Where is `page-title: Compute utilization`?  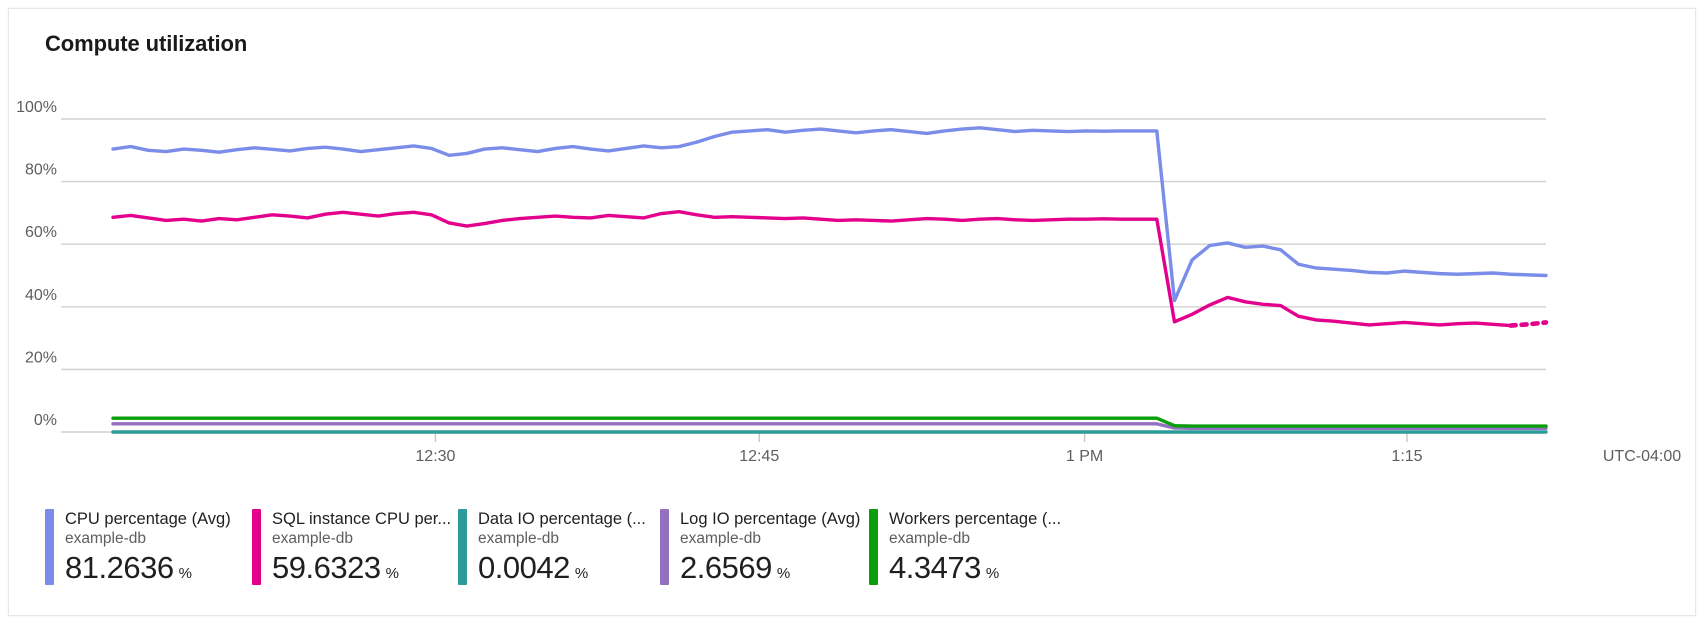 page-title: Compute utilization is located at coordinates (146, 43).